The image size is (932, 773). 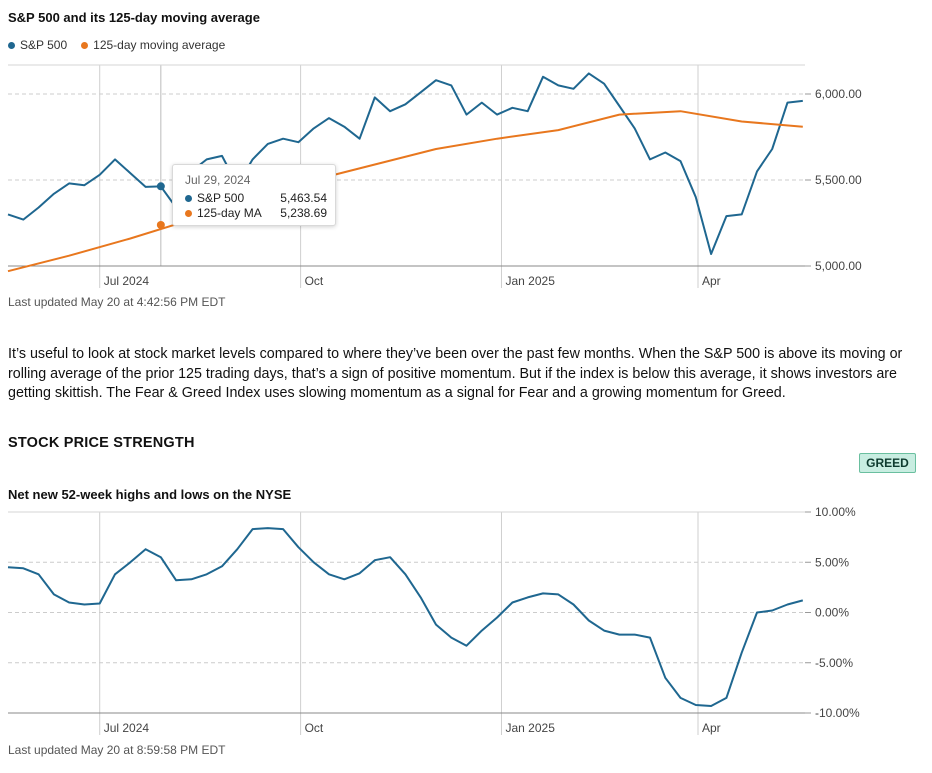 What do you see at coordinates (256, 198) in the screenshot?
I see `tooltip-row-sp500: S&P 500 5,463.54` at bounding box center [256, 198].